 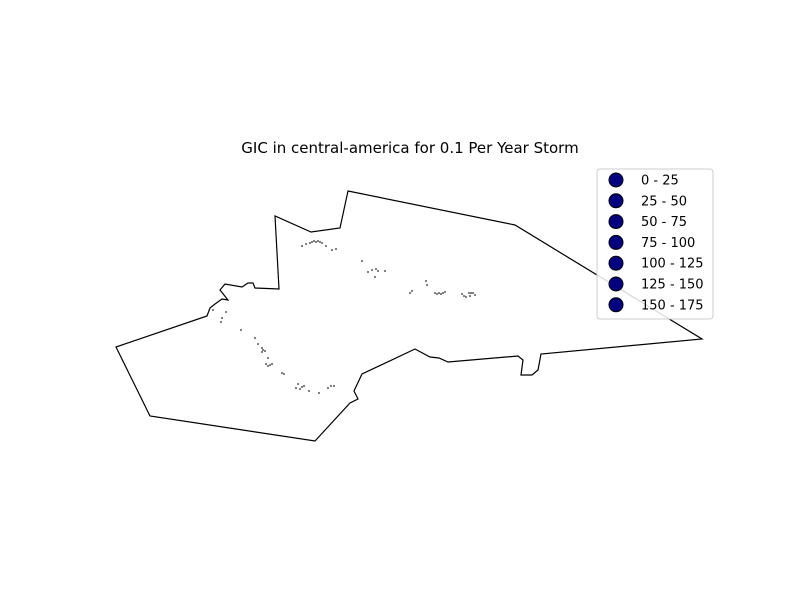 What do you see at coordinates (664, 201) in the screenshot?
I see `legend-label: 25 - 50` at bounding box center [664, 201].